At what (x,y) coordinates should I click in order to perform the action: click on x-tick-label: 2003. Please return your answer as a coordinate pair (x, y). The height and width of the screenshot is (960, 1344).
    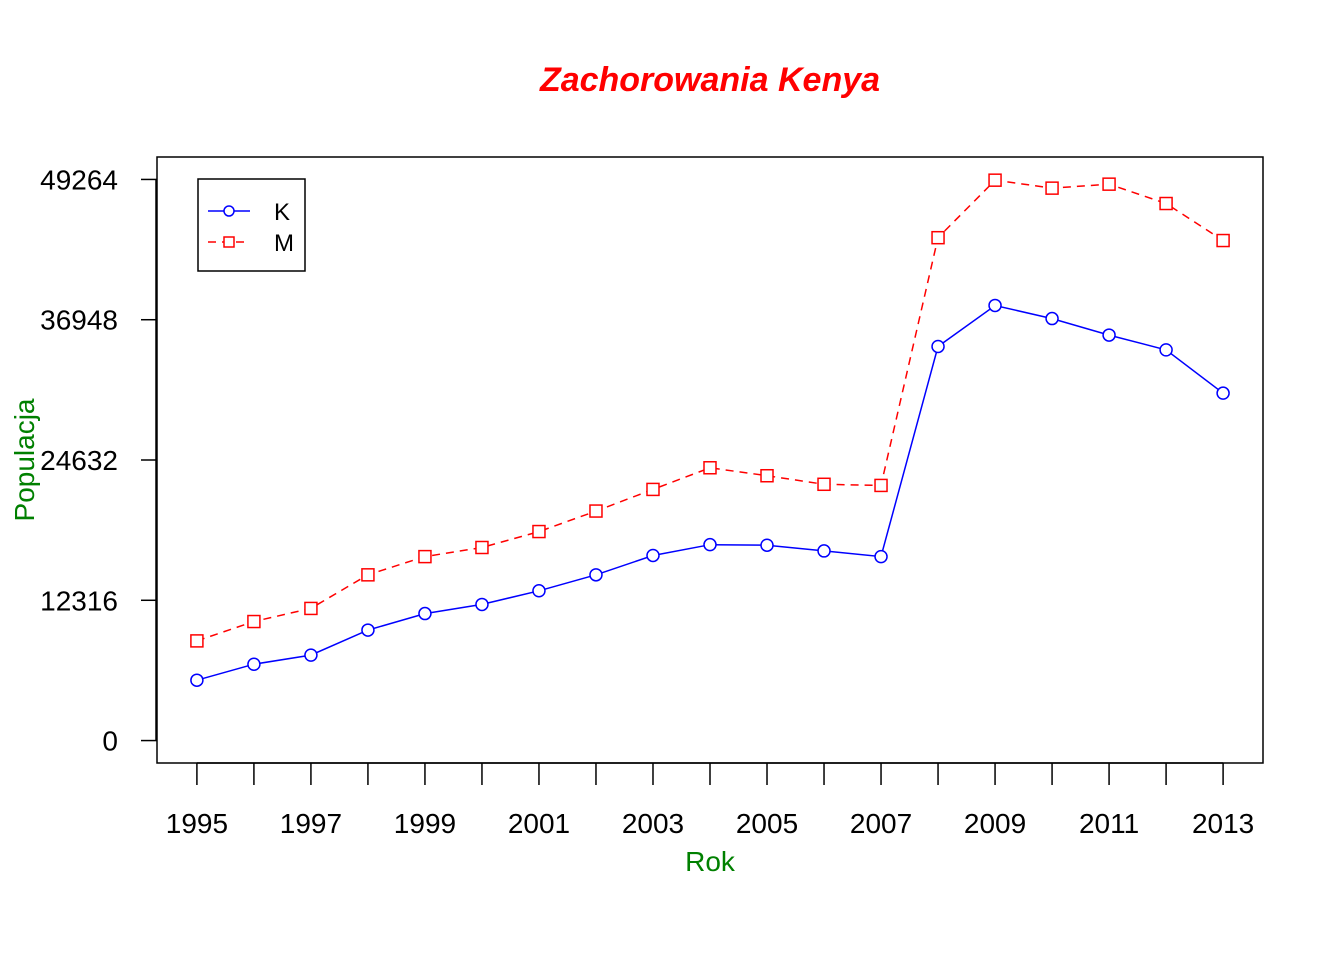
    Looking at the image, I should click on (653, 823).